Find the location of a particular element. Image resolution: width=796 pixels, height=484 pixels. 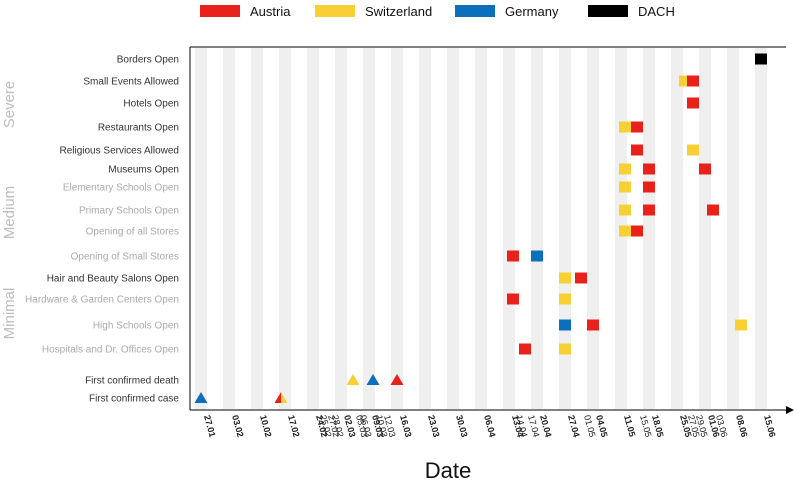

x-axis-arrow is located at coordinates (790, 410).